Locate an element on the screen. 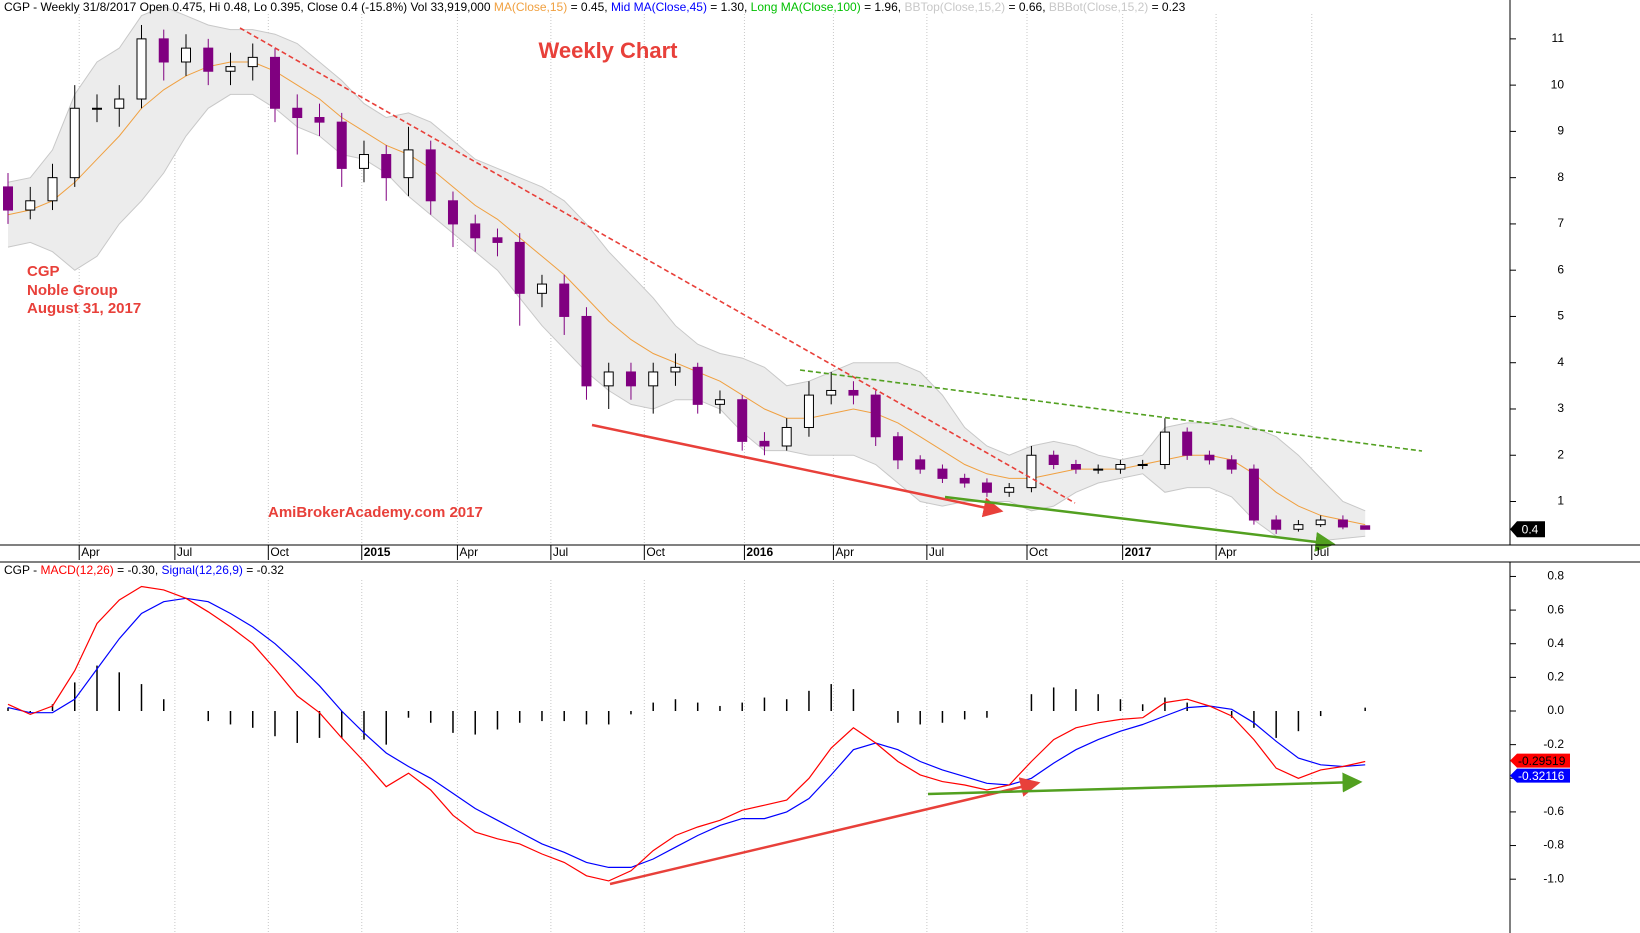  note: Noble Group is located at coordinates (72, 290).